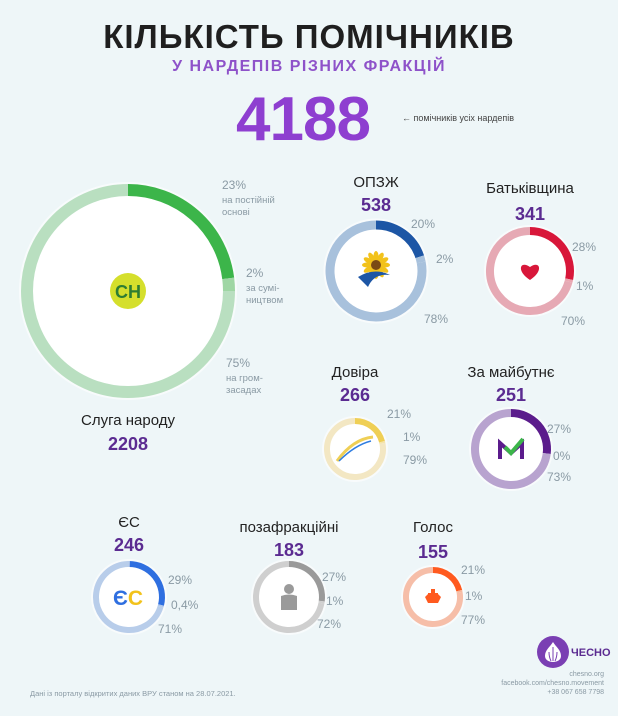  What do you see at coordinates (234, 185) in the screenshot?
I see `percent-label: 23%` at bounding box center [234, 185].